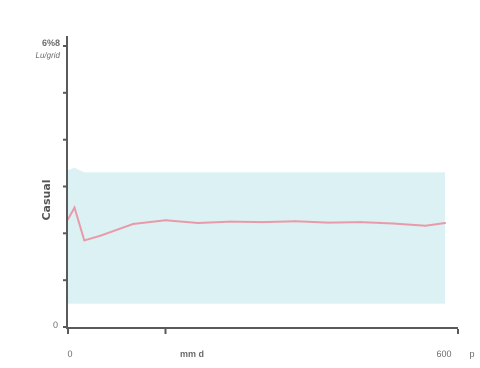 This screenshot has width=480, height=368. Describe the element at coordinates (51, 43) in the screenshot. I see `y-top-label: 6%8` at that location.